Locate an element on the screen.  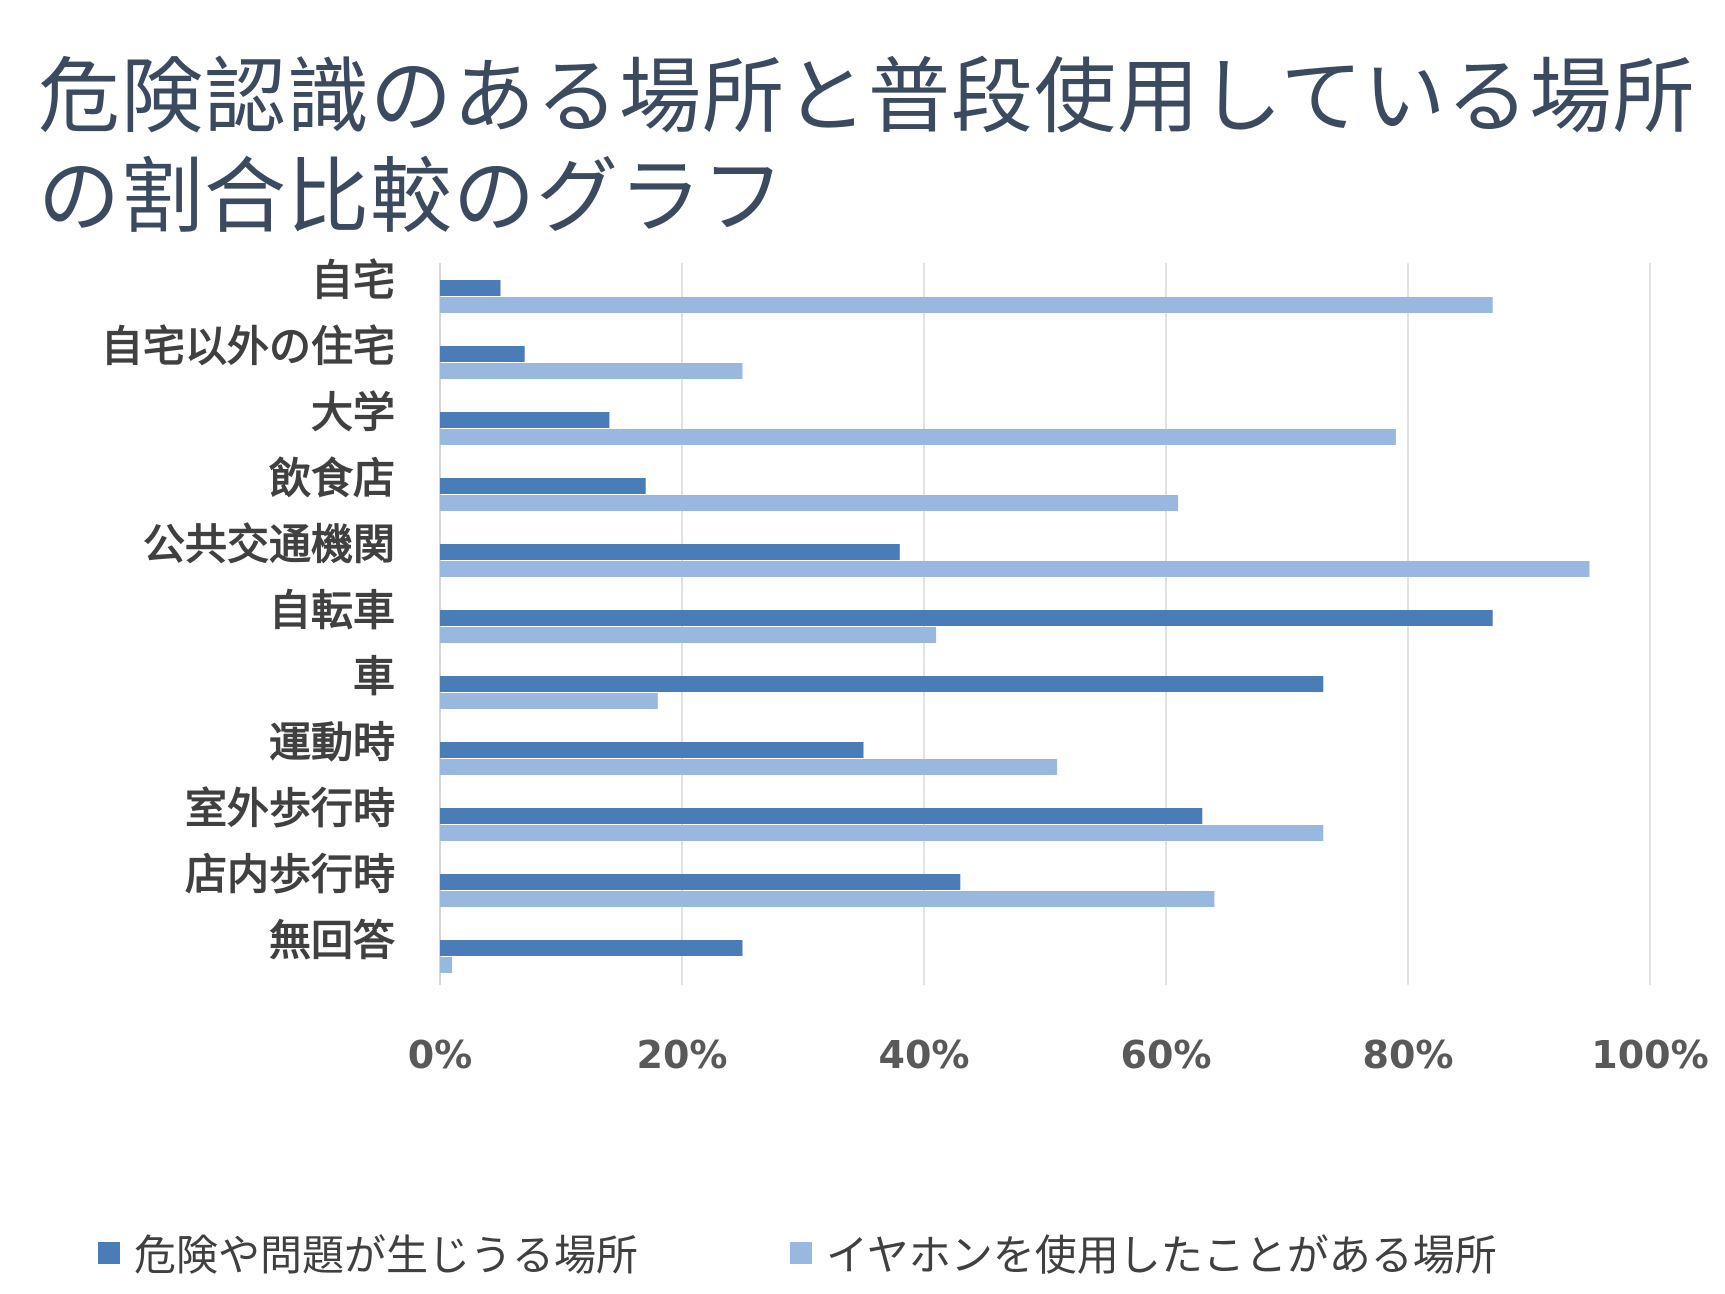
x-tick-label: 100% is located at coordinates (1649, 1055).